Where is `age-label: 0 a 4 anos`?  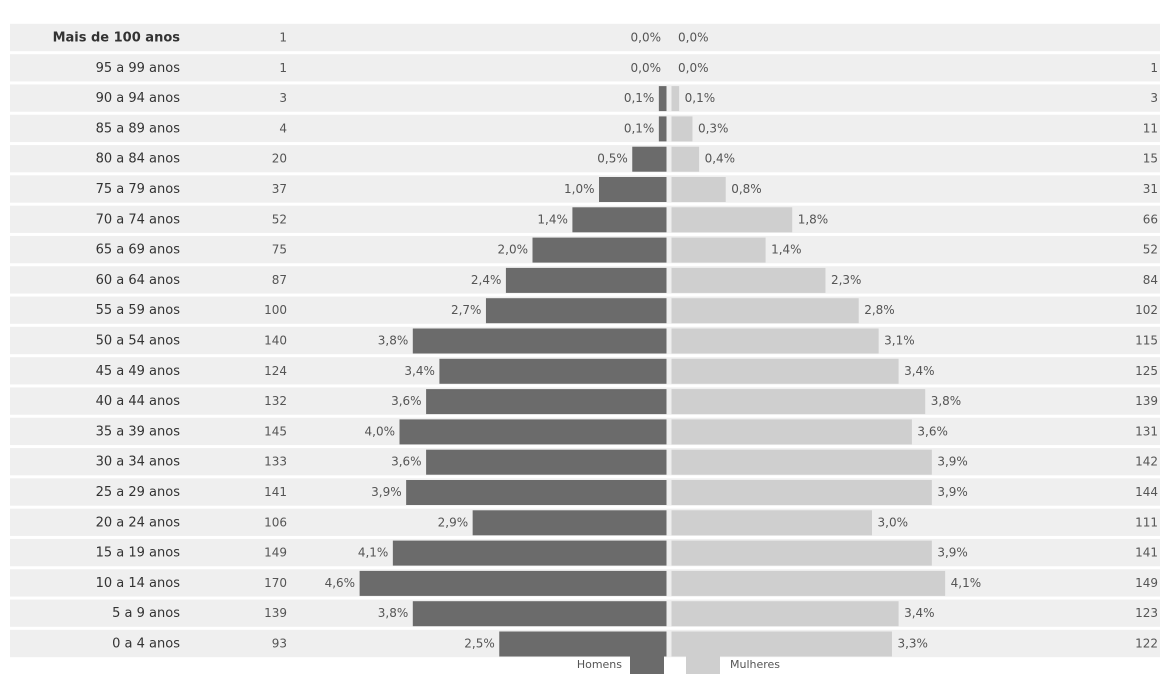 age-label: 0 a 4 anos is located at coordinates (146, 644).